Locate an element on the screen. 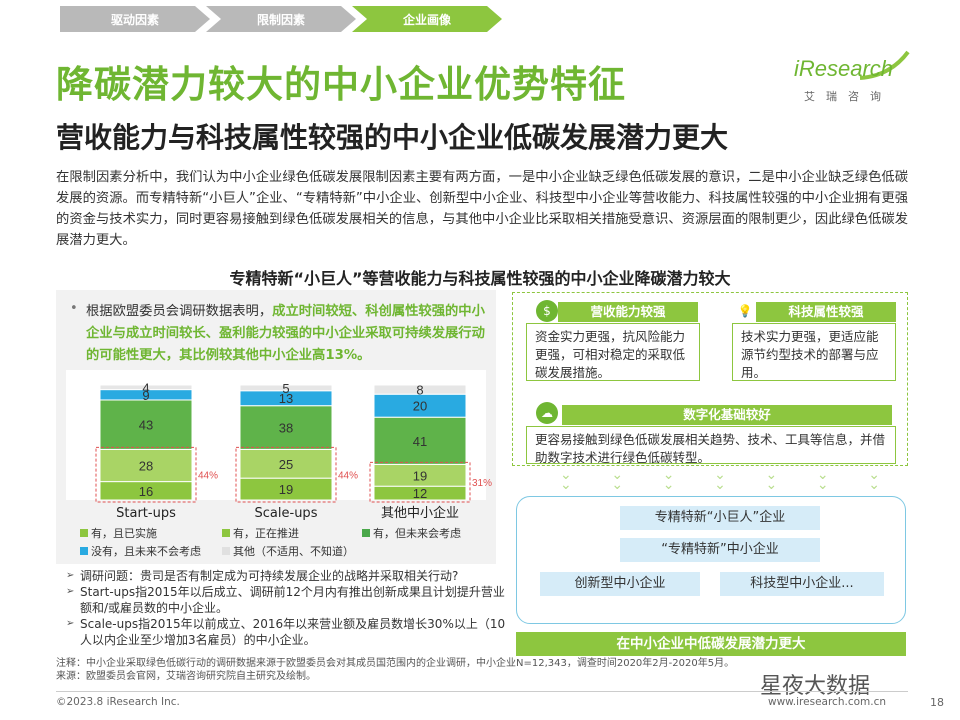 The height and width of the screenshot is (720, 960). enterprise-types-box is located at coordinates (711, 560).